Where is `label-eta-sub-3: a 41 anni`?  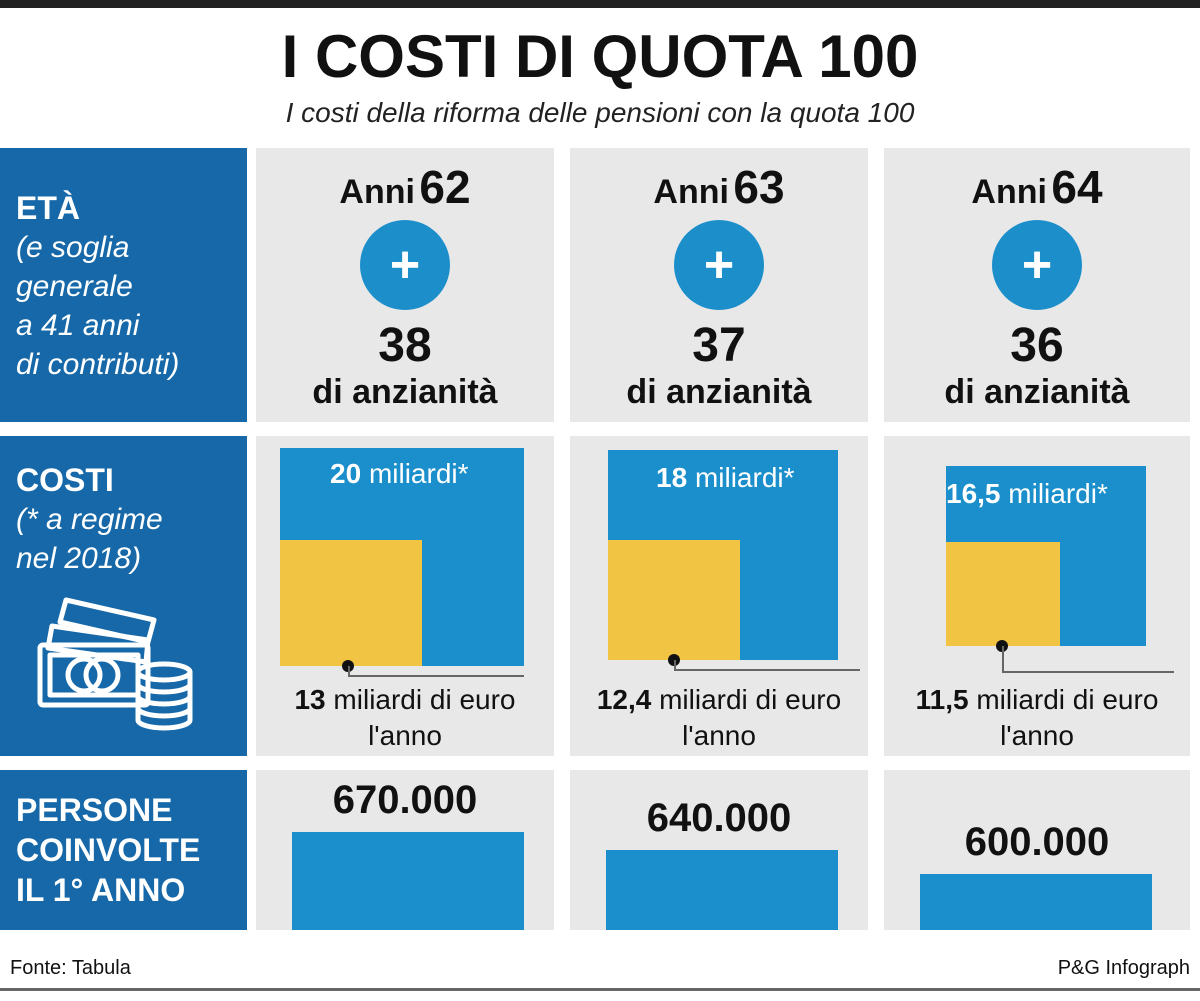
label-eta-sub-3: a 41 anni is located at coordinates (78, 325).